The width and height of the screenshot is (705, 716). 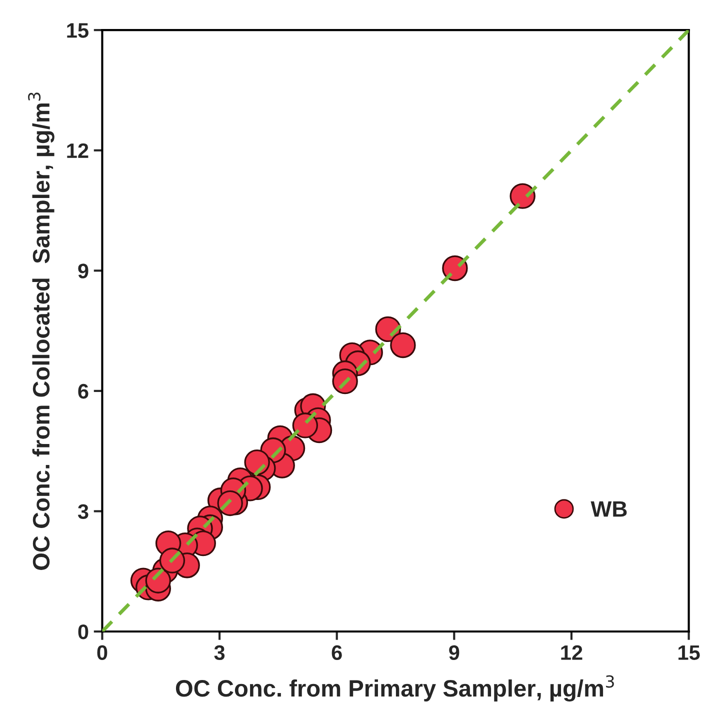 I want to click on y-tick-label: 6, so click(x=83, y=391).